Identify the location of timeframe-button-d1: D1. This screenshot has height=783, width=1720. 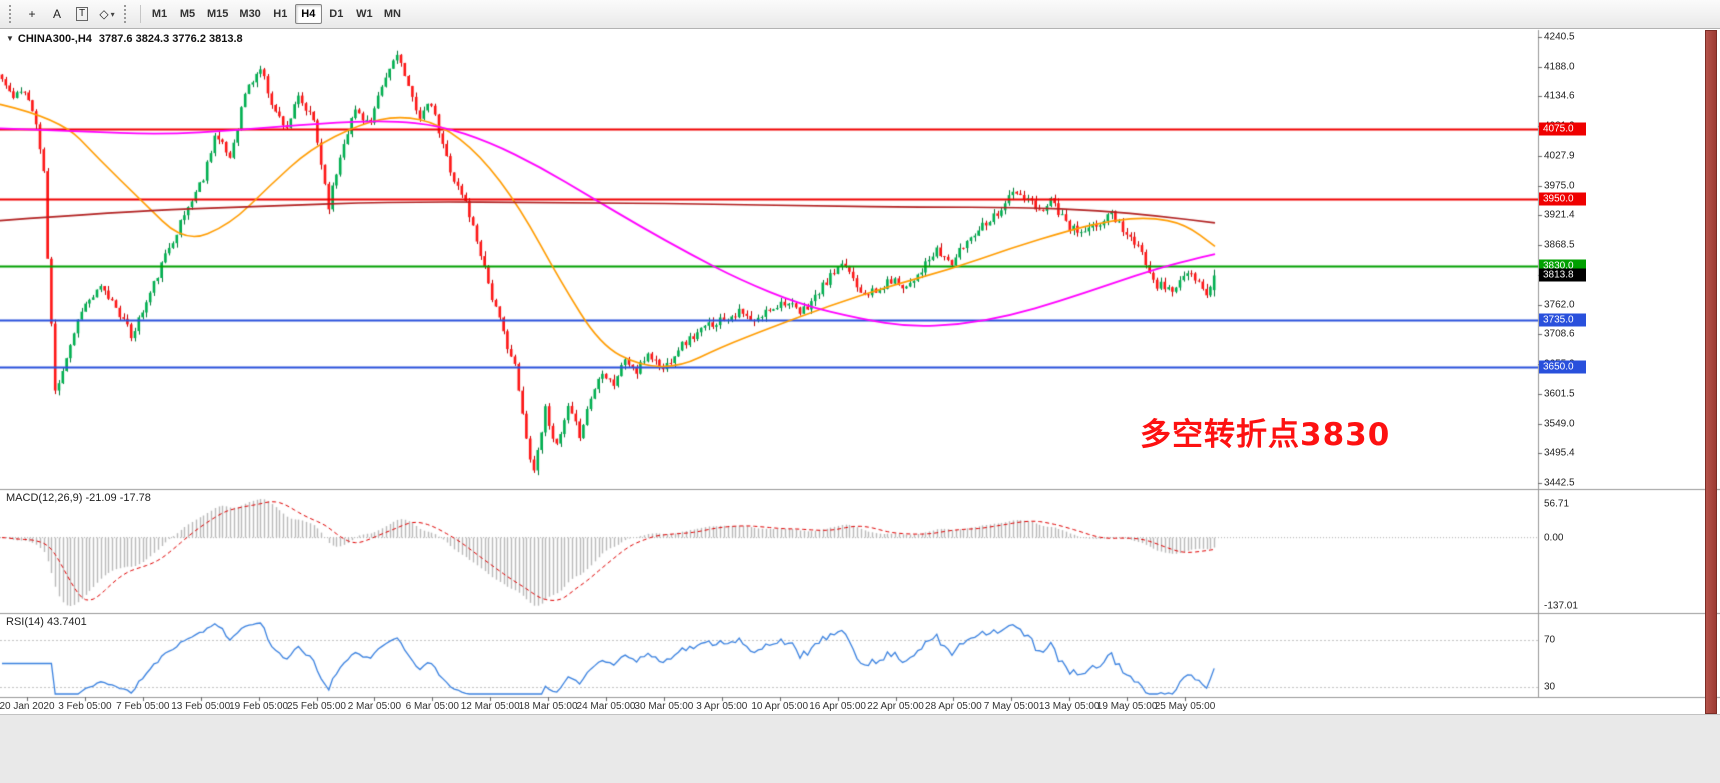
(336, 14).